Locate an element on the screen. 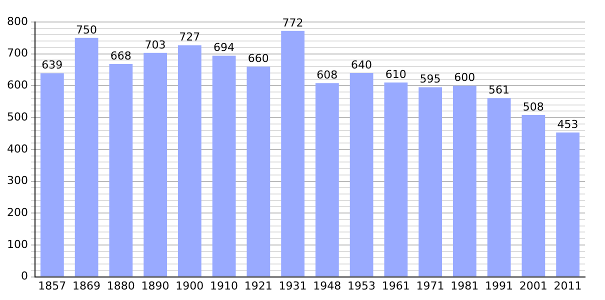 This screenshot has width=605, height=300. data-label: 750 is located at coordinates (87, 29).